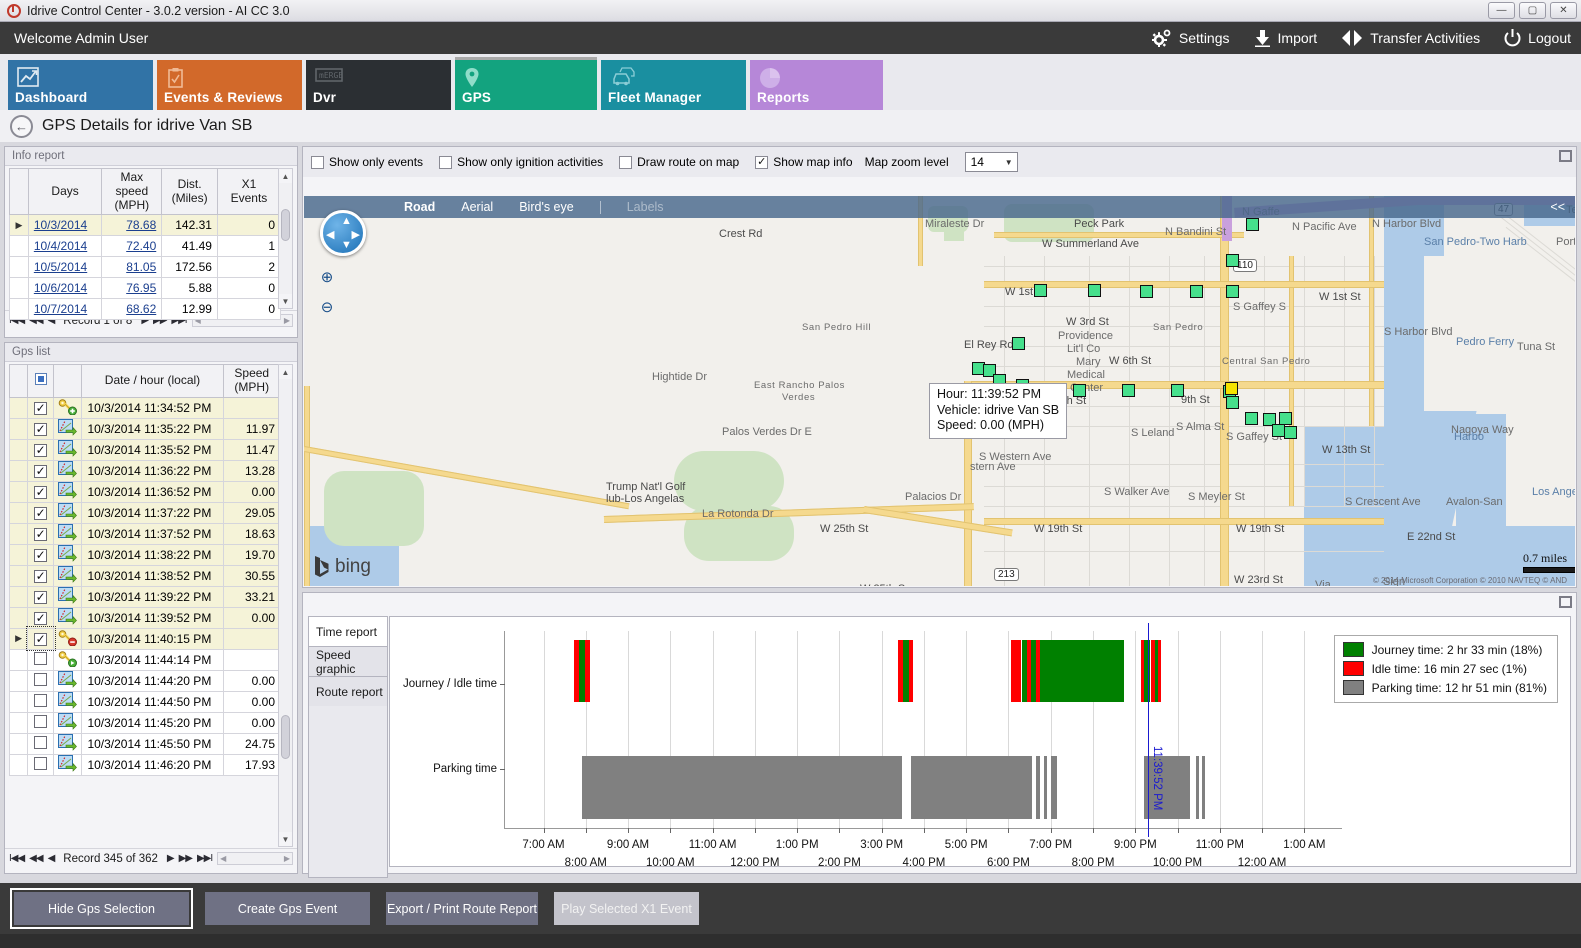 The height and width of the screenshot is (948, 1581). What do you see at coordinates (1231, 388) in the screenshot?
I see `current-gps-marker` at bounding box center [1231, 388].